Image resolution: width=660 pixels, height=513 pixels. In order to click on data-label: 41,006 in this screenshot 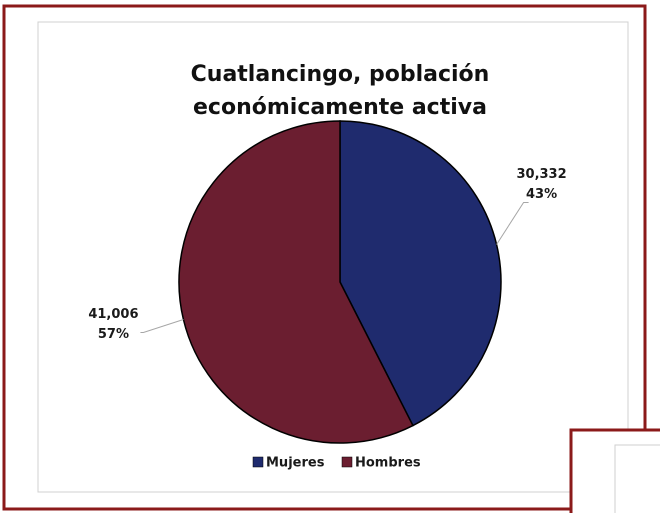, I will do `click(113, 314)`.